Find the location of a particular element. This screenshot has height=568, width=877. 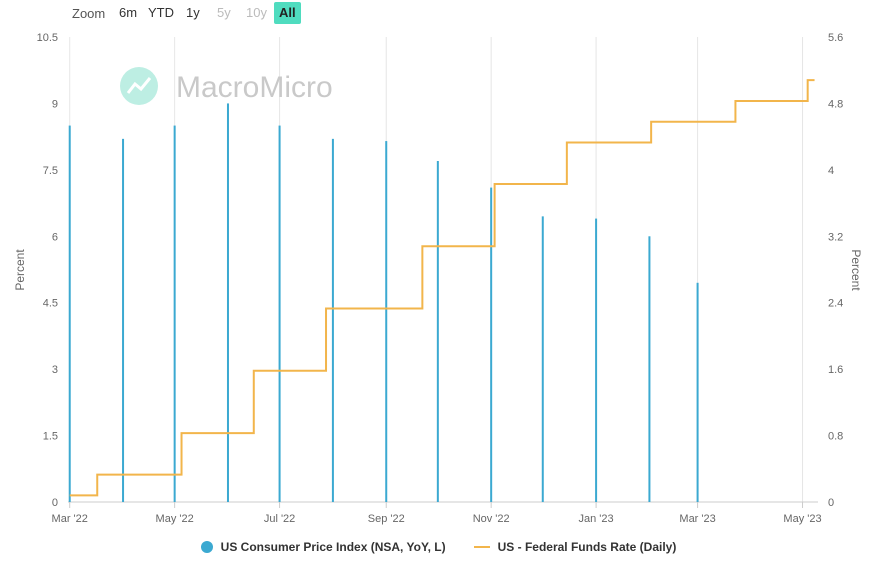

left-axis-title: Percent is located at coordinates (20, 270).